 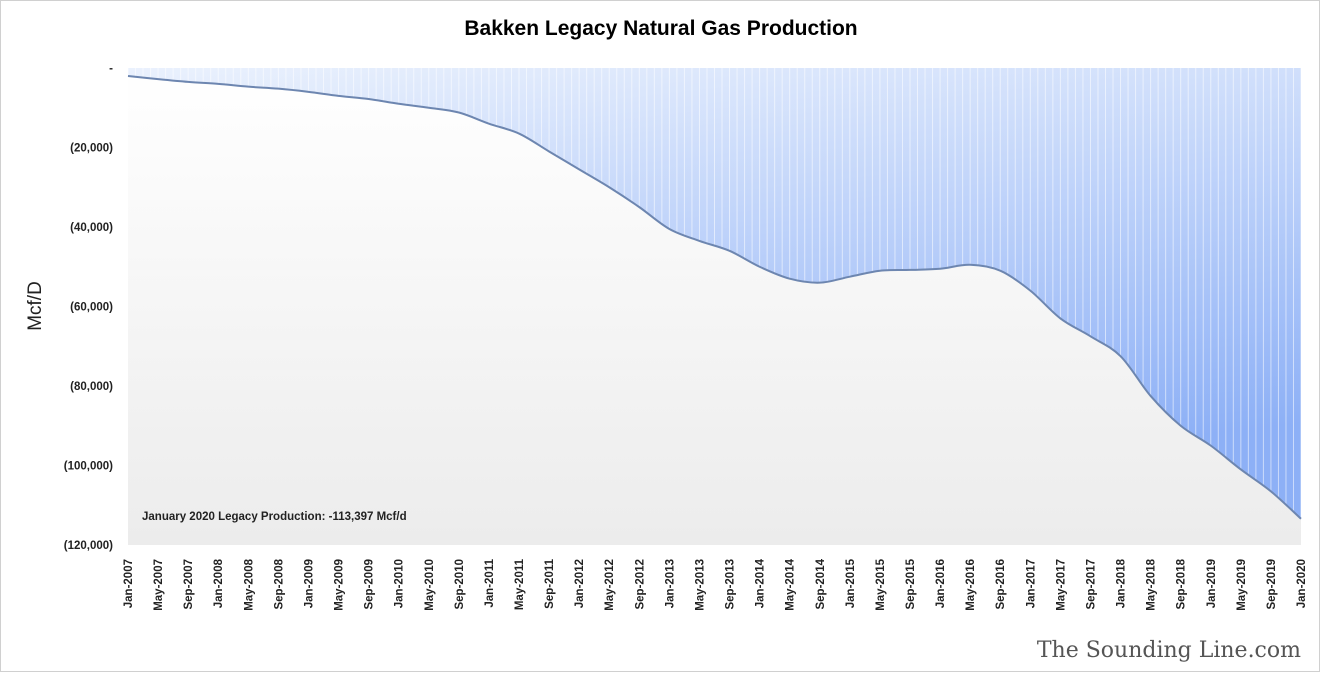 I want to click on x-tick-label: May-2009, so click(x=340, y=585).